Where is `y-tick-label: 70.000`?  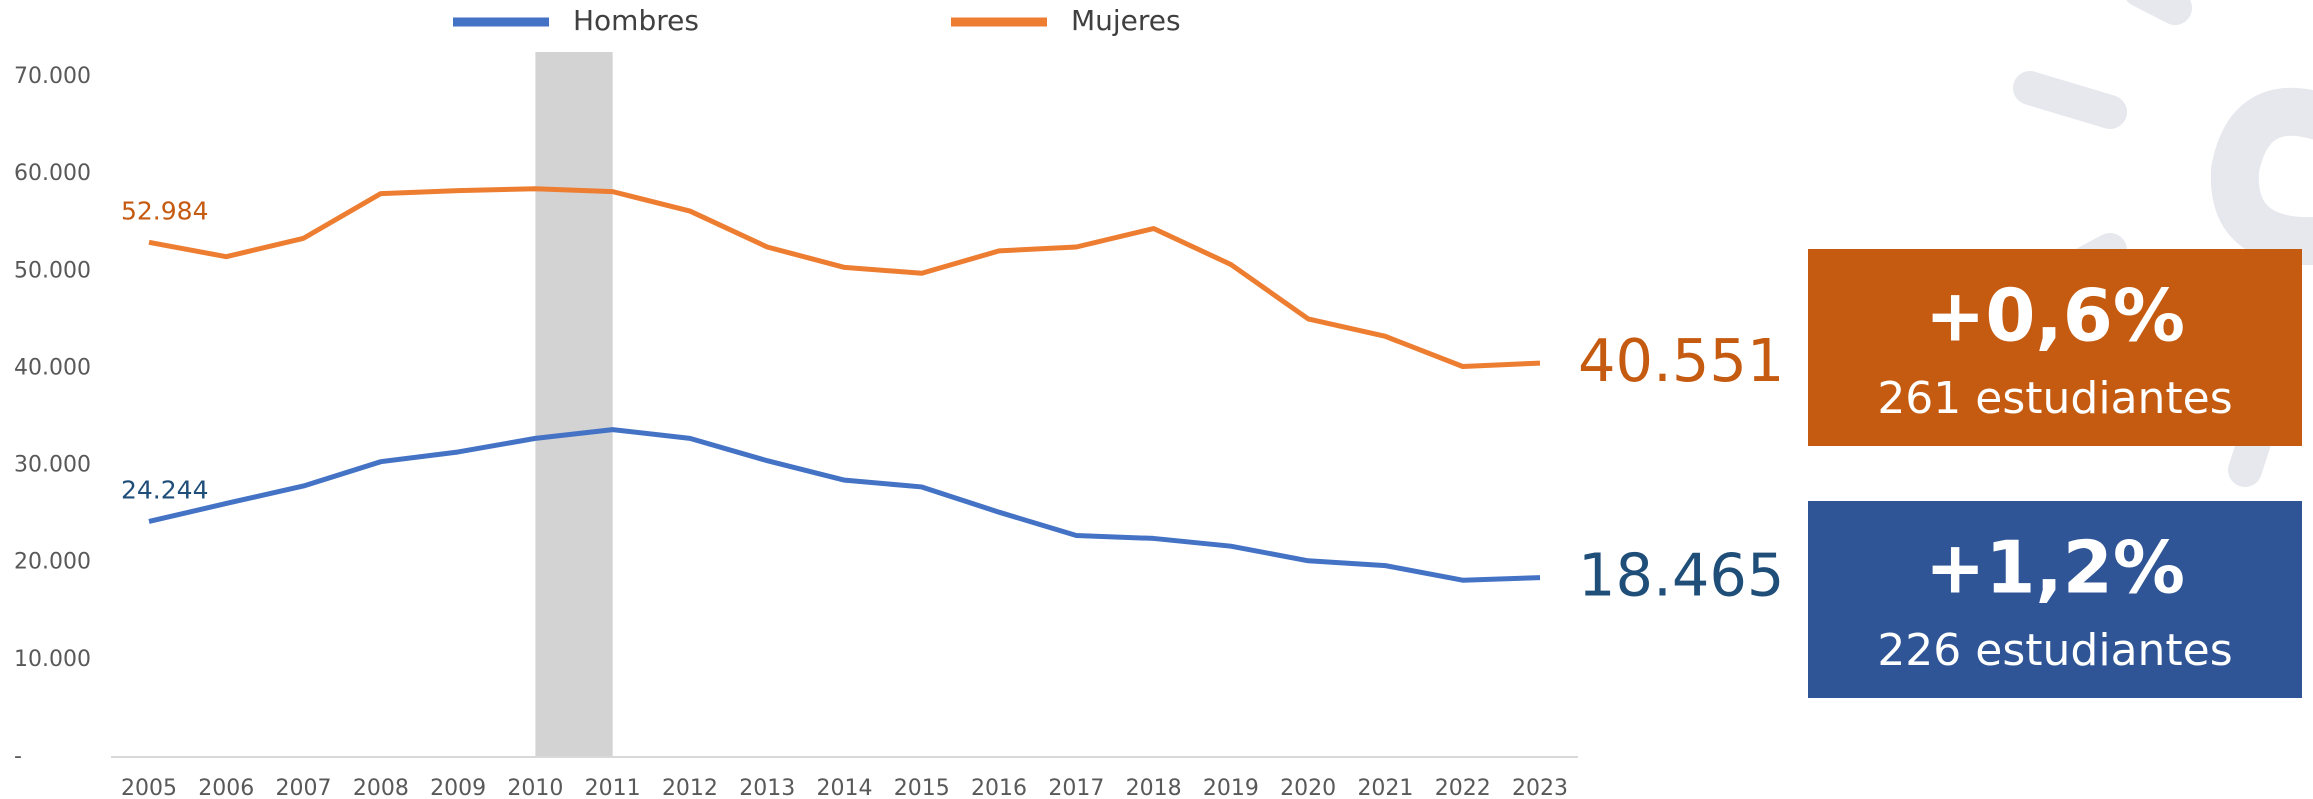
y-tick-label: 70.000 is located at coordinates (52, 76).